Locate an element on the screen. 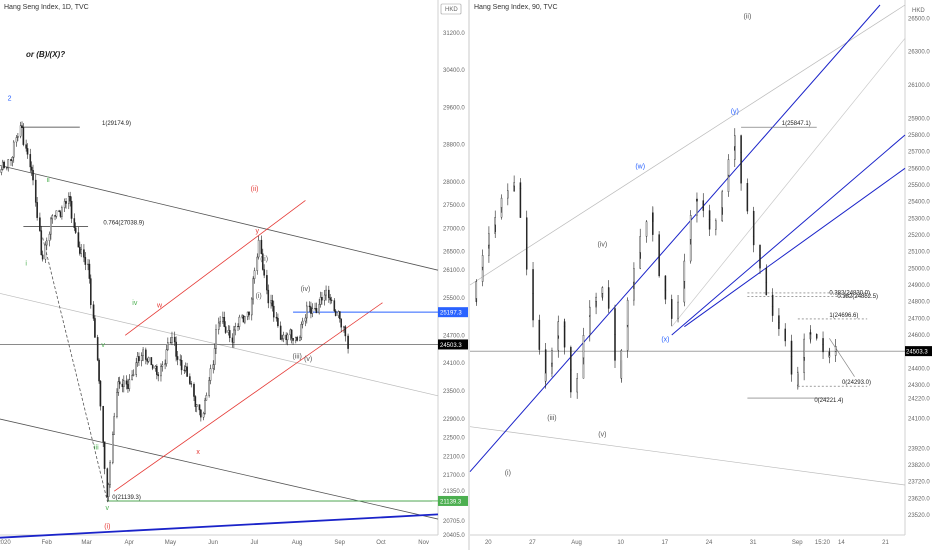  time-tick: May is located at coordinates (170, 543).